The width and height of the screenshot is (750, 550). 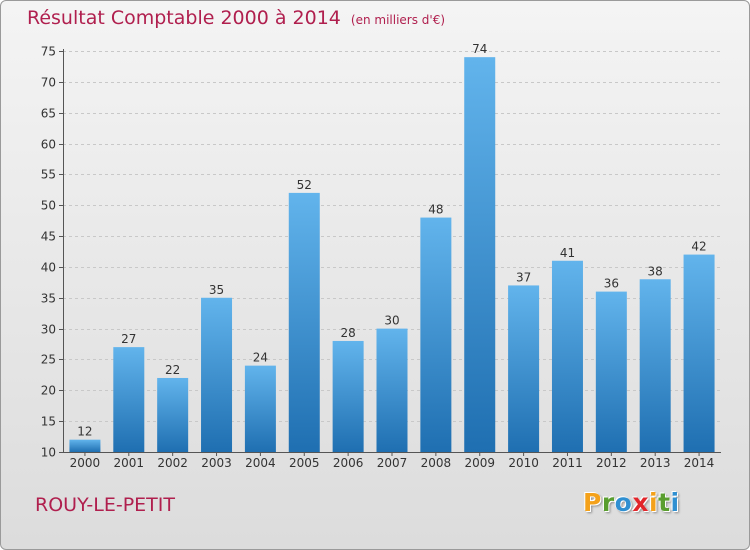 I want to click on bar-value-label: 22, so click(x=172, y=370).